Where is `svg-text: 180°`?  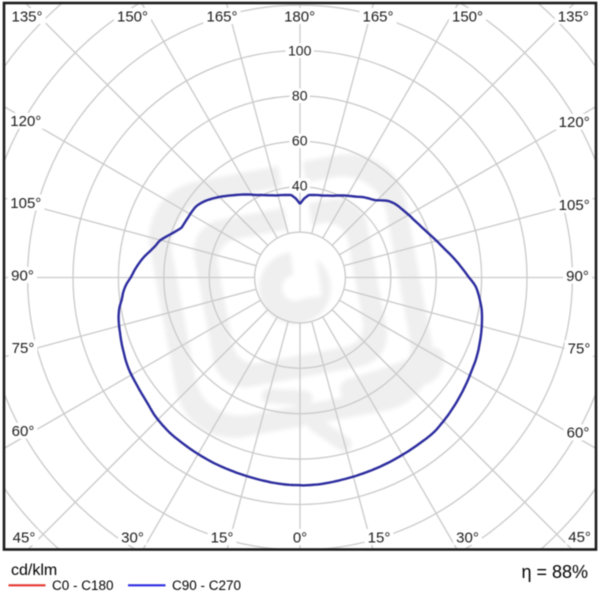
svg-text: 180° is located at coordinates (299, 16).